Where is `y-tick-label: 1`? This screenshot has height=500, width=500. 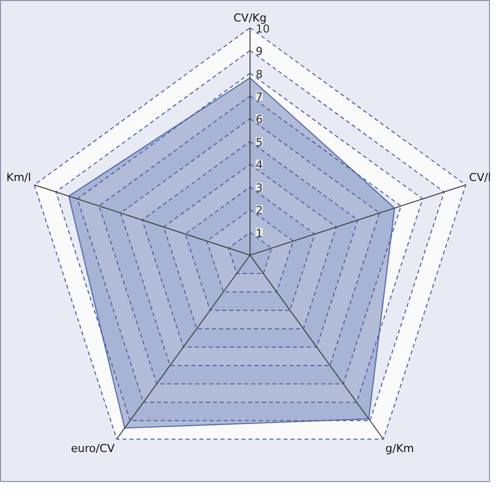
y-tick-label: 1 is located at coordinates (259, 233).